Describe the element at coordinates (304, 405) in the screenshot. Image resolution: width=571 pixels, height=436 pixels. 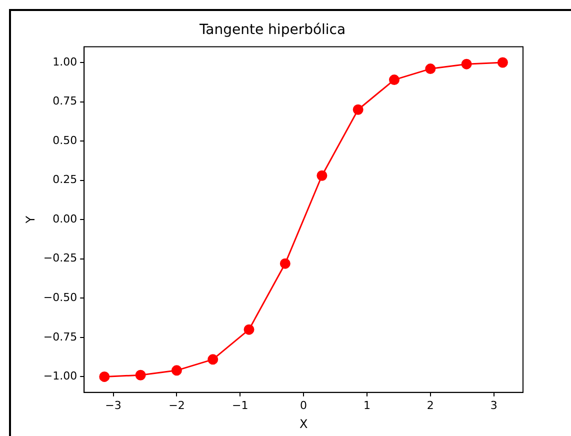
I see `x-tick-label: 0` at that location.